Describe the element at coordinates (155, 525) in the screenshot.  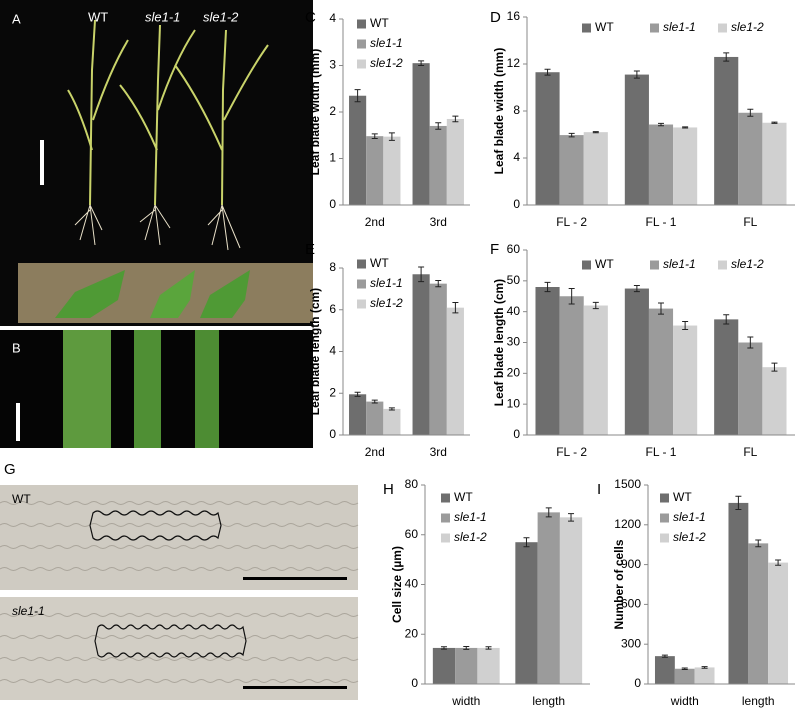
I see `cell-outline` at that location.